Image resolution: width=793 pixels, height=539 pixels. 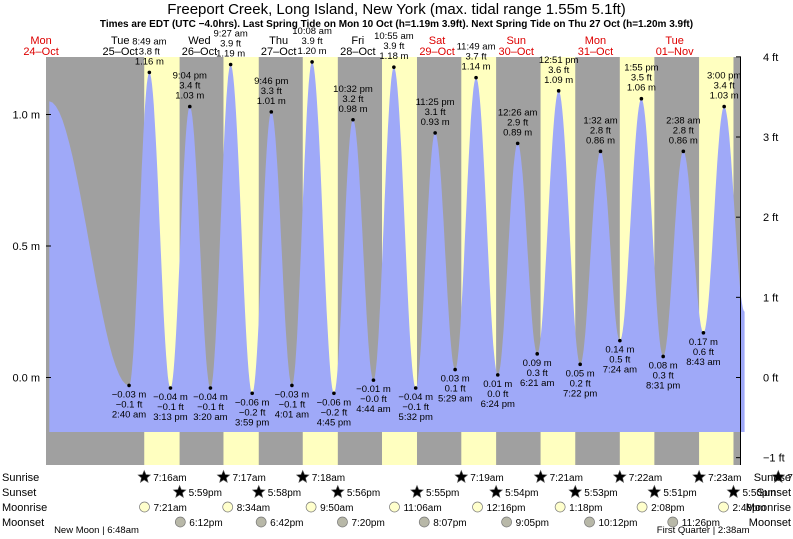 What do you see at coordinates (618, 523) in the screenshot?
I see `astro-time-label: 10:12pm` at bounding box center [618, 523].